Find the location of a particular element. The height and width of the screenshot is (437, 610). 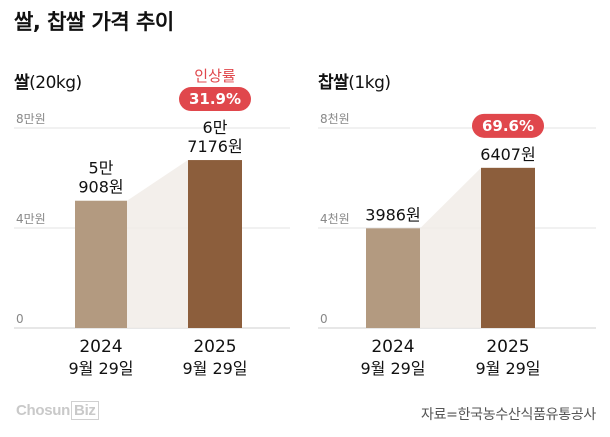

rice-y-tick-label: 0 is located at coordinates (20, 319).